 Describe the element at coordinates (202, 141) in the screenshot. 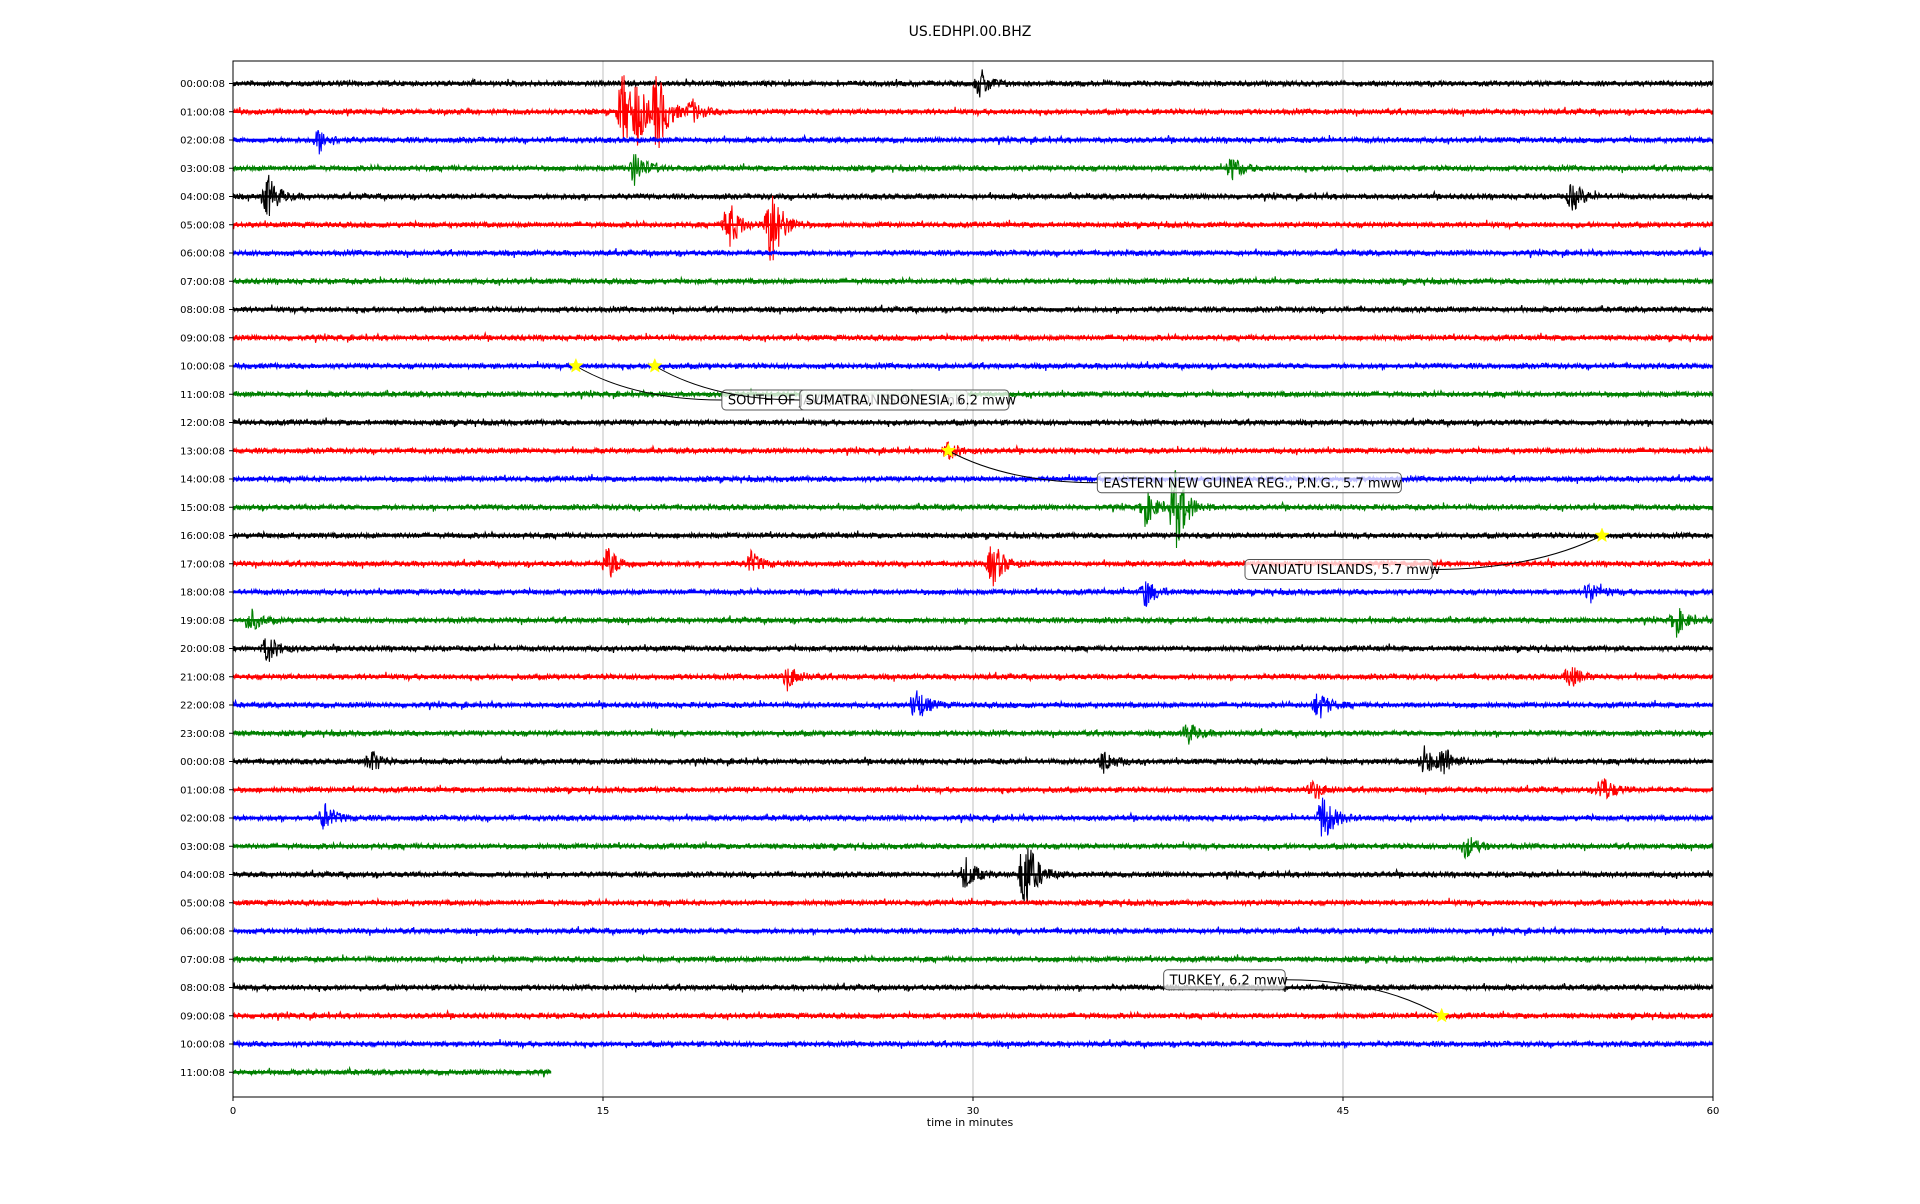

I see `y-tick-label-2: 02:00:08` at that location.